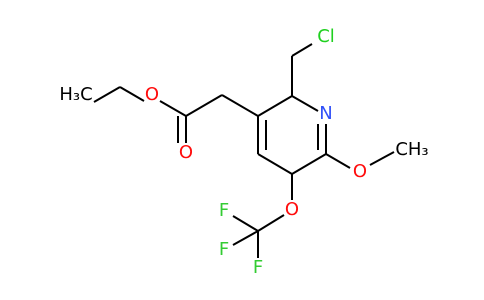 The width and height of the screenshot is (484, 300). I want to click on atom-label: N, so click(325, 113).